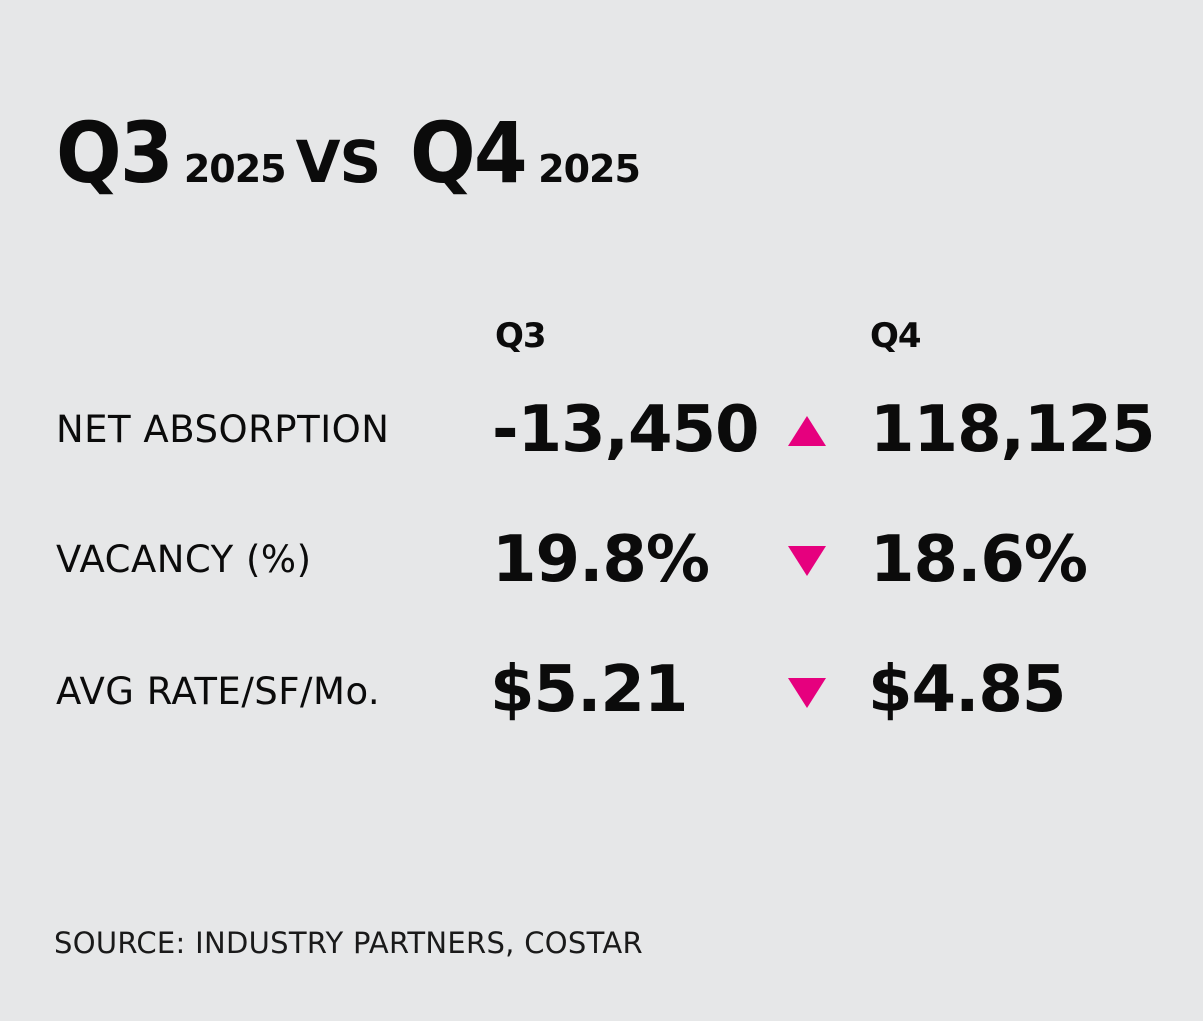 This screenshot has height=1021, width=1203. What do you see at coordinates (589, 169) in the screenshot?
I see `title-right-year: 2025` at bounding box center [589, 169].